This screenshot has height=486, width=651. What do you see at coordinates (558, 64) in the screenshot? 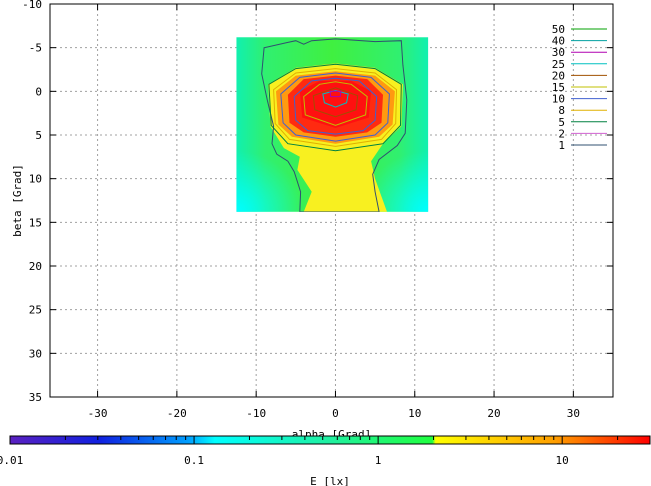
I see `legend-label: 25` at bounding box center [558, 64].